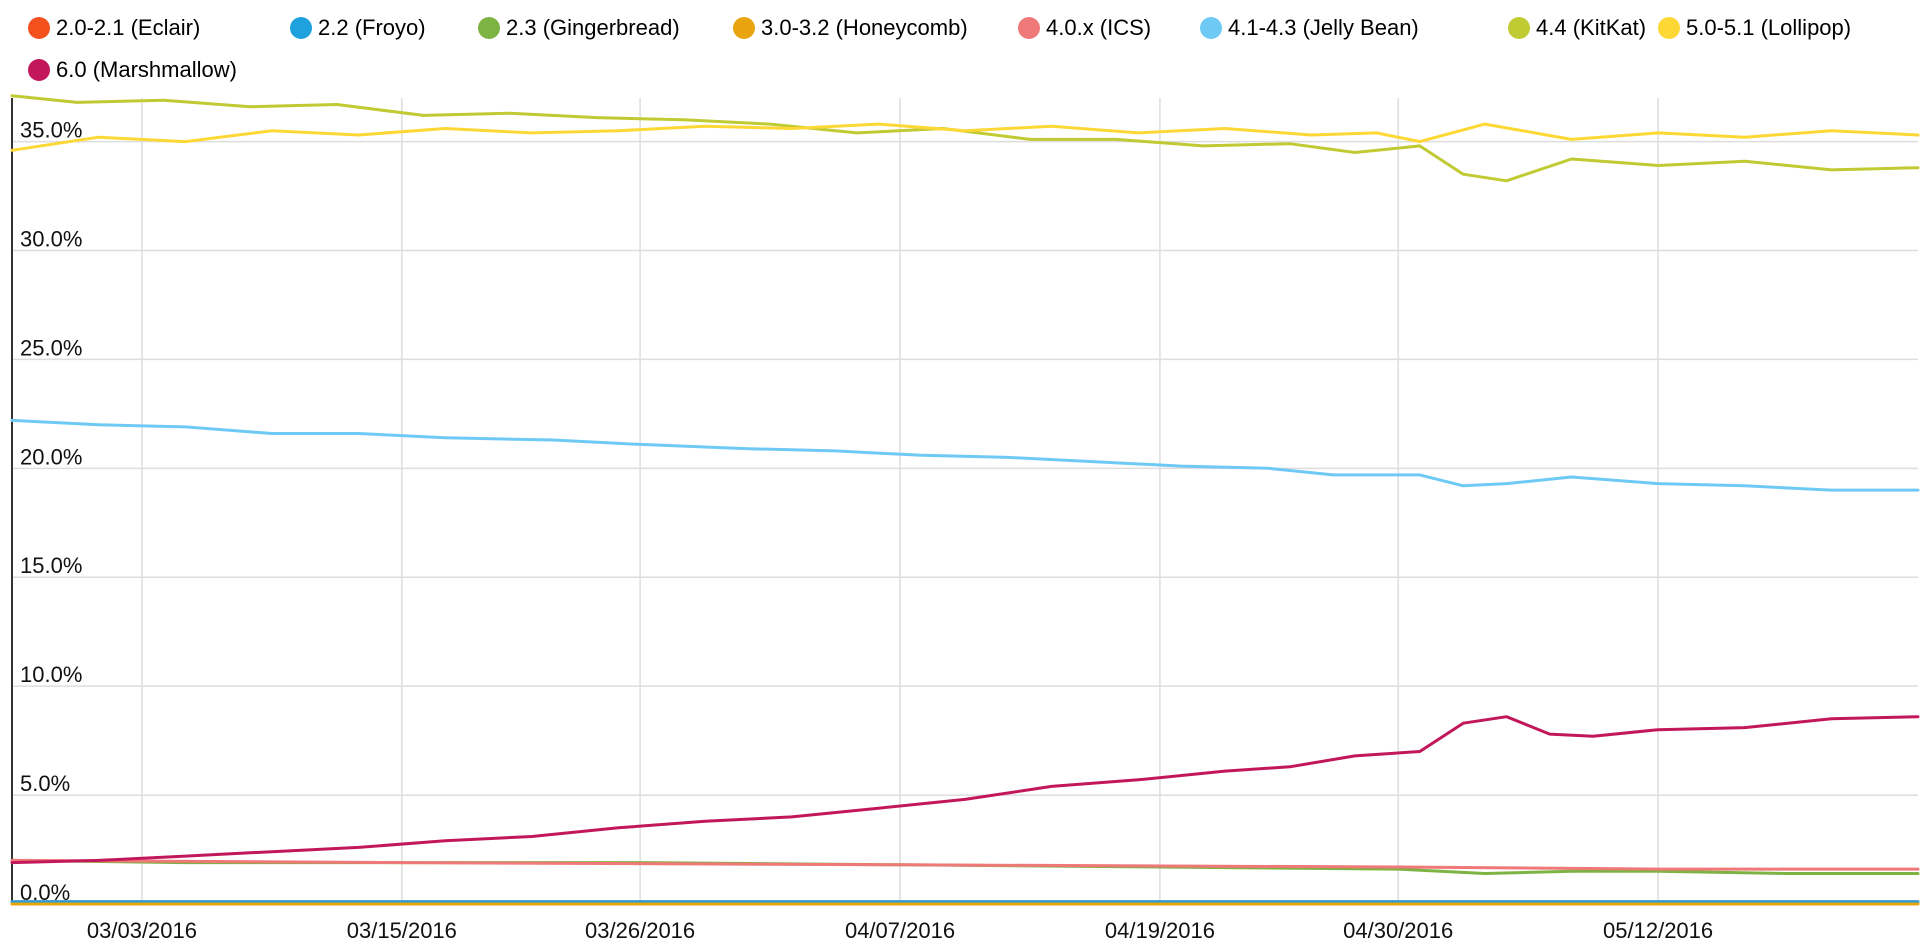 This screenshot has width=1926, height=952. I want to click on legend-item: 2.2 (Froyo), so click(358, 28).